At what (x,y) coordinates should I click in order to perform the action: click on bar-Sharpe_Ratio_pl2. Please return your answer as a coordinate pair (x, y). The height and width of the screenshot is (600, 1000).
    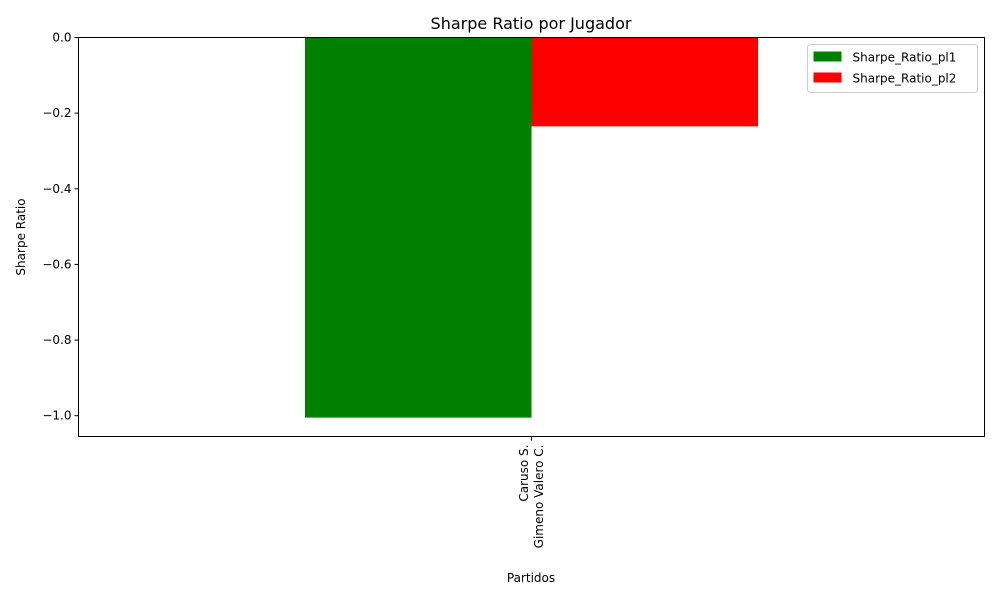
    Looking at the image, I should click on (644, 82).